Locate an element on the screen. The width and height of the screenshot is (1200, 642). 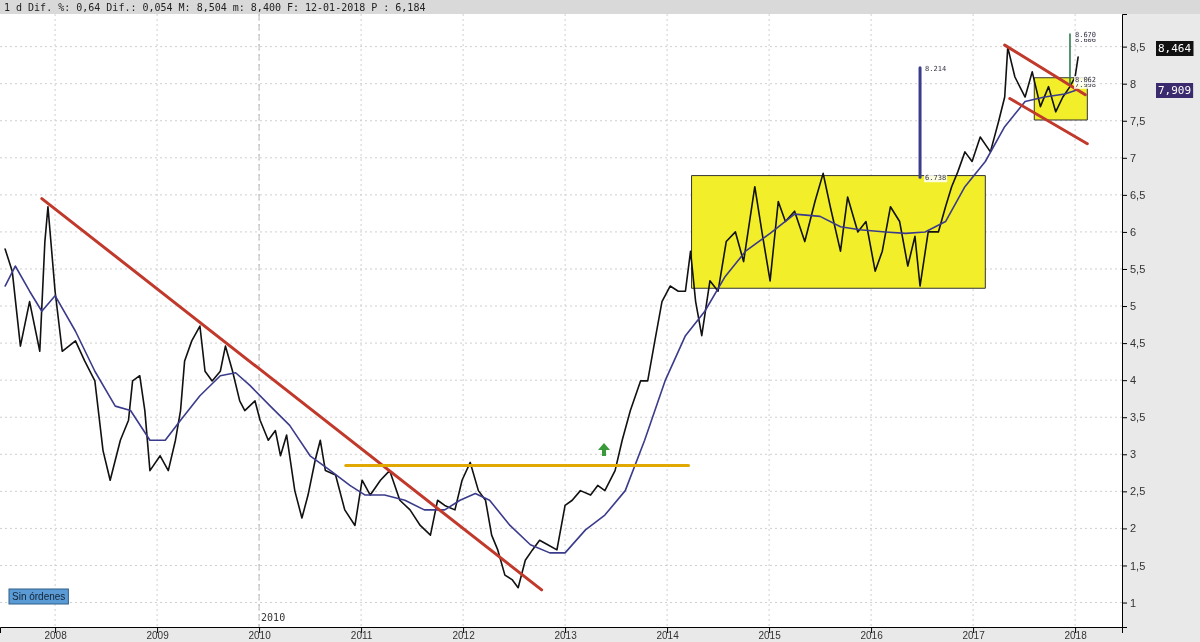
y-tick-label: 4 is located at coordinates (1133, 380).